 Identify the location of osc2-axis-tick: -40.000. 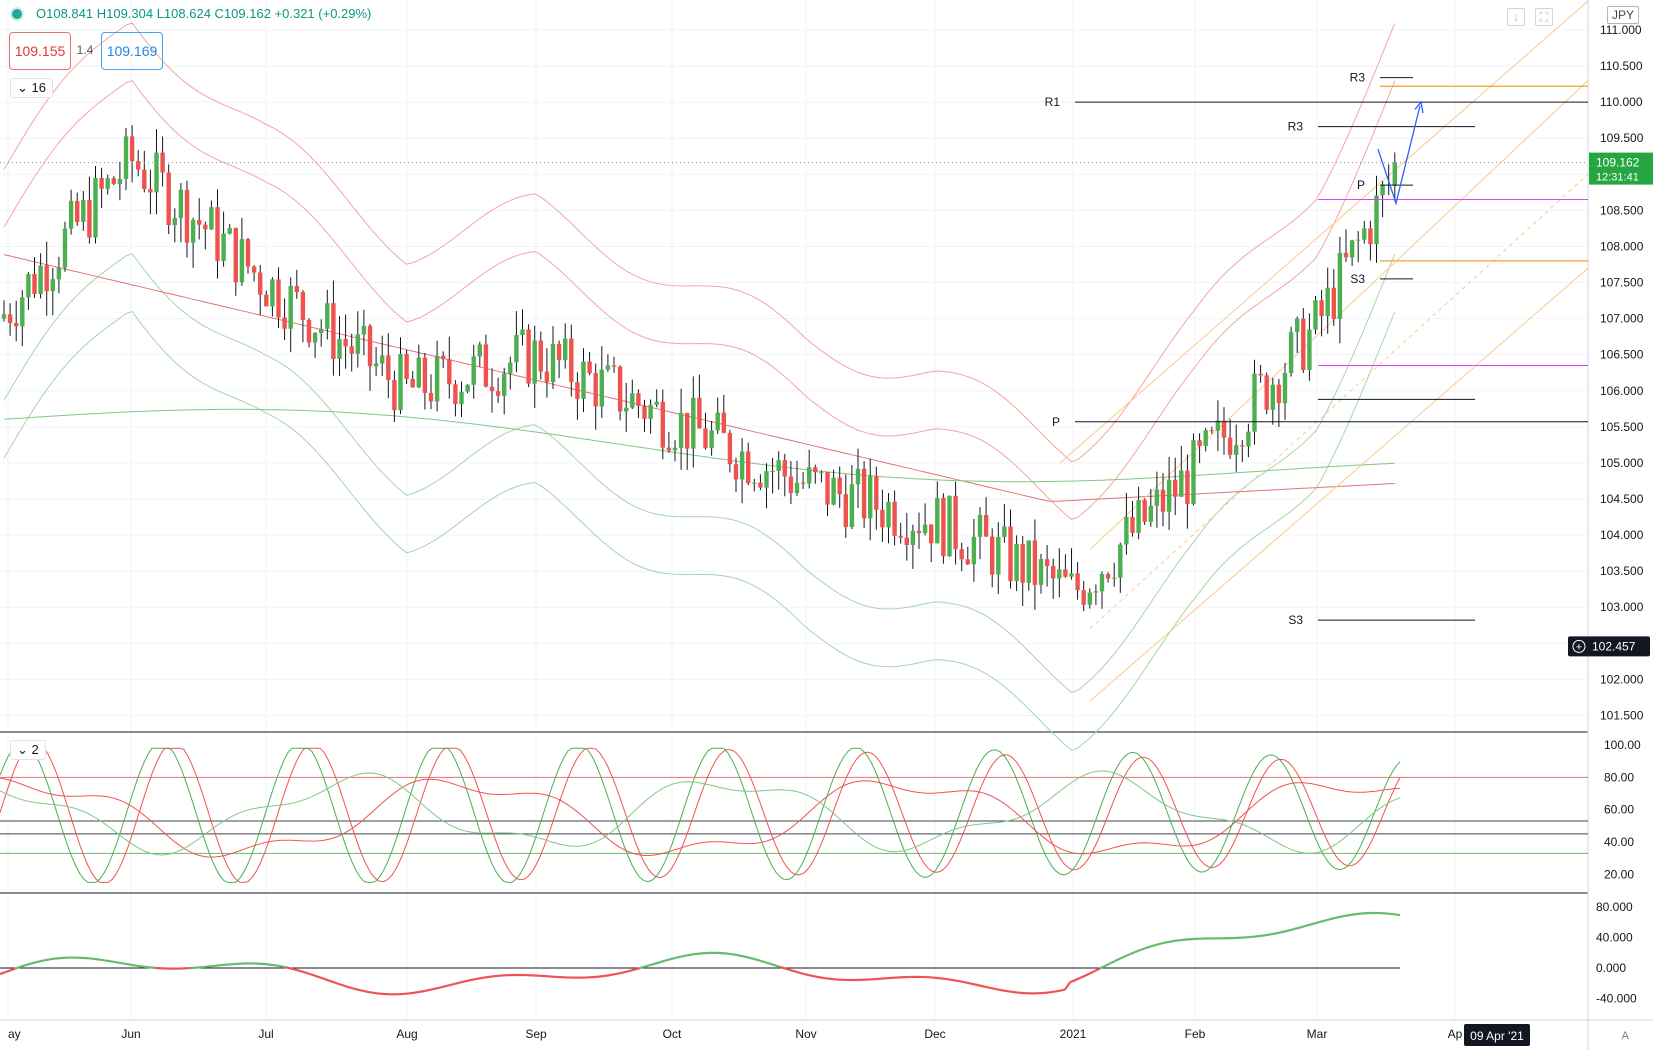
(1616, 998).